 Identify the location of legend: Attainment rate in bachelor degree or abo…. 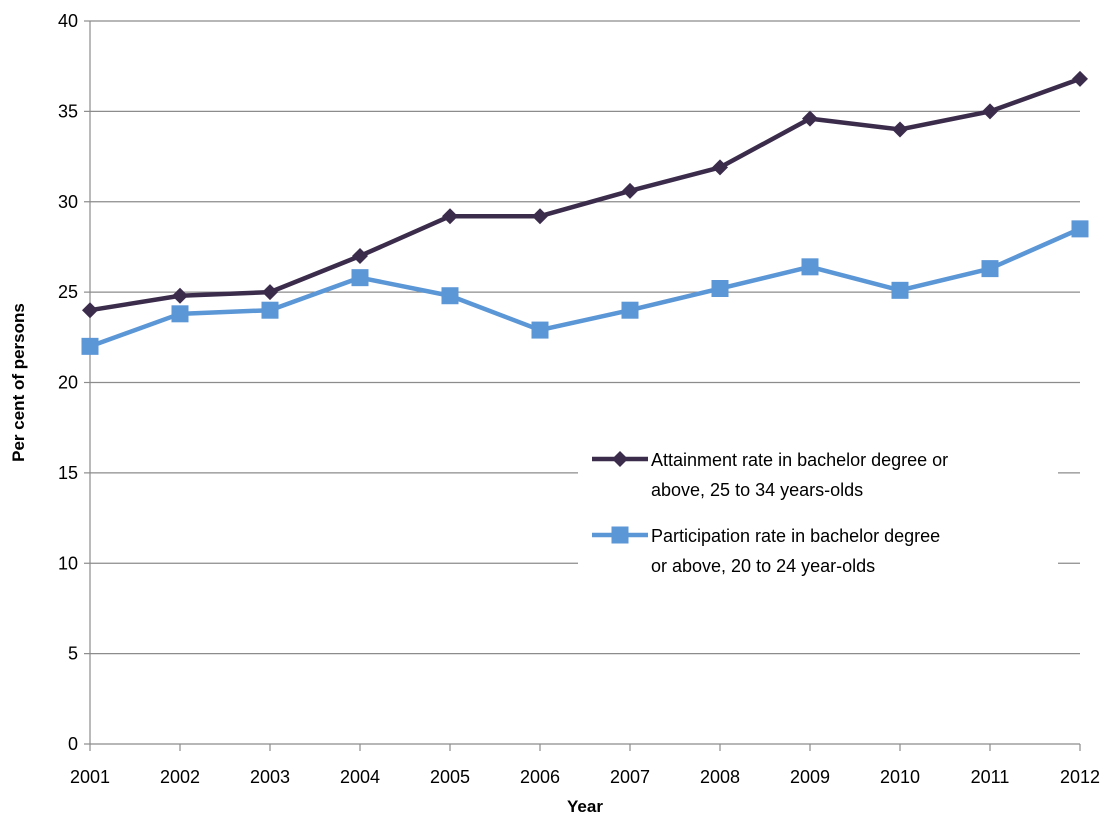
(818, 511).